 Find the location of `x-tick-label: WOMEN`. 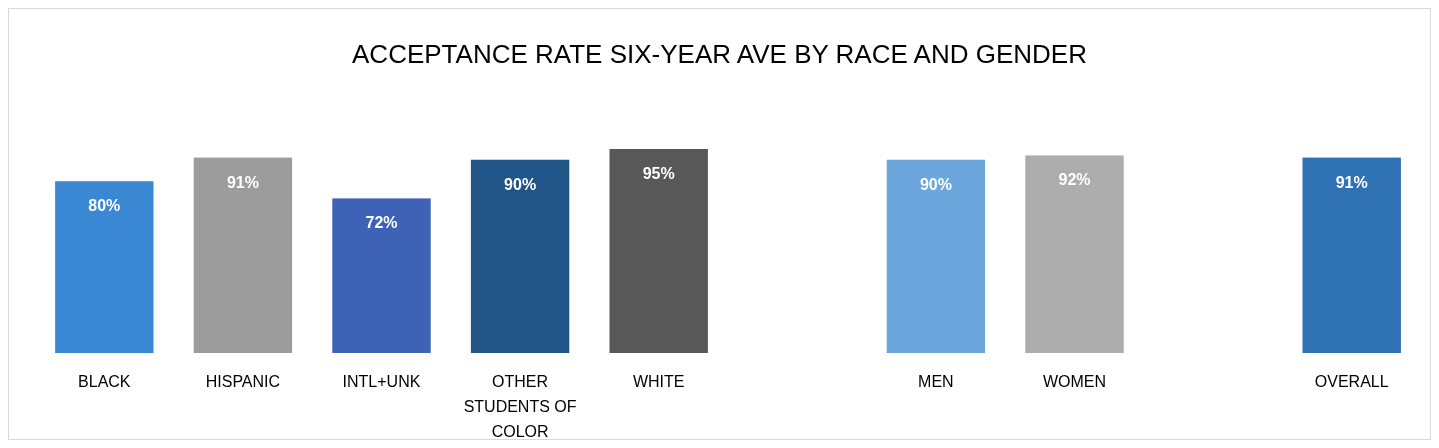

x-tick-label: WOMEN is located at coordinates (1074, 381).